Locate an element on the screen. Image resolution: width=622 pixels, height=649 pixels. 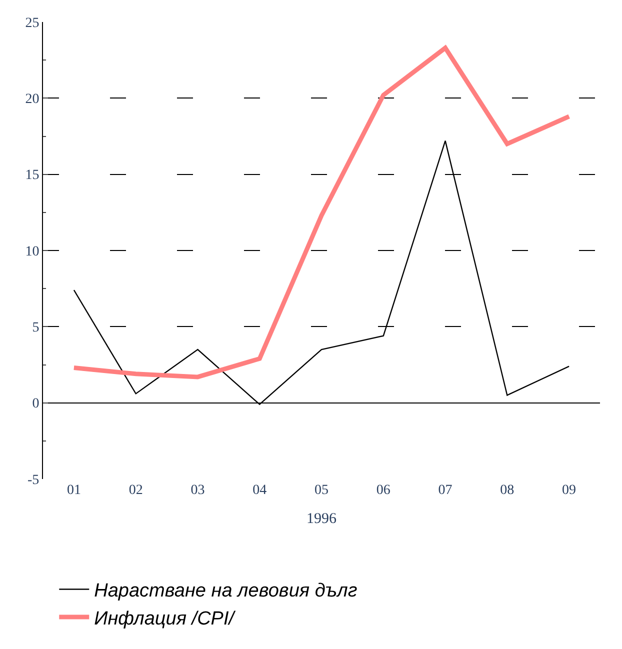
x-tick-label: 05 is located at coordinates (321, 490).